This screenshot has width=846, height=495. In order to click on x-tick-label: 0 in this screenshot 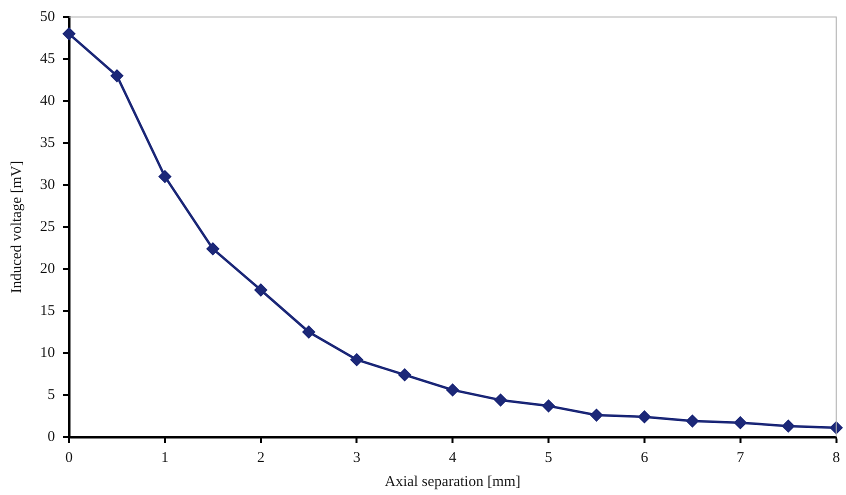, I will do `click(69, 458)`.